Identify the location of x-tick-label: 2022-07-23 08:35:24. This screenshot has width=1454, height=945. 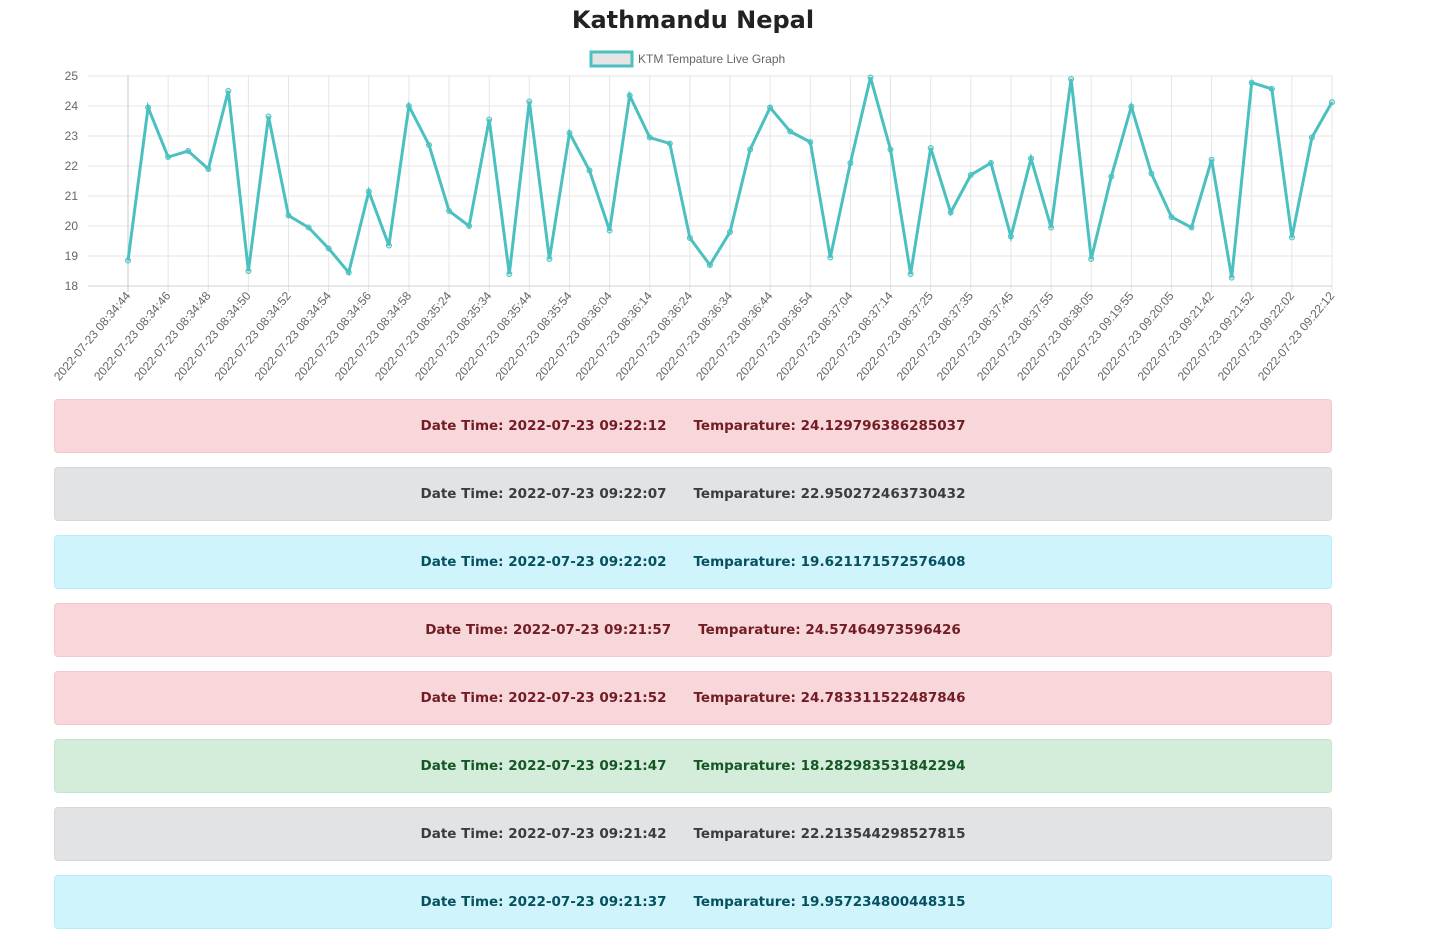
(413, 336).